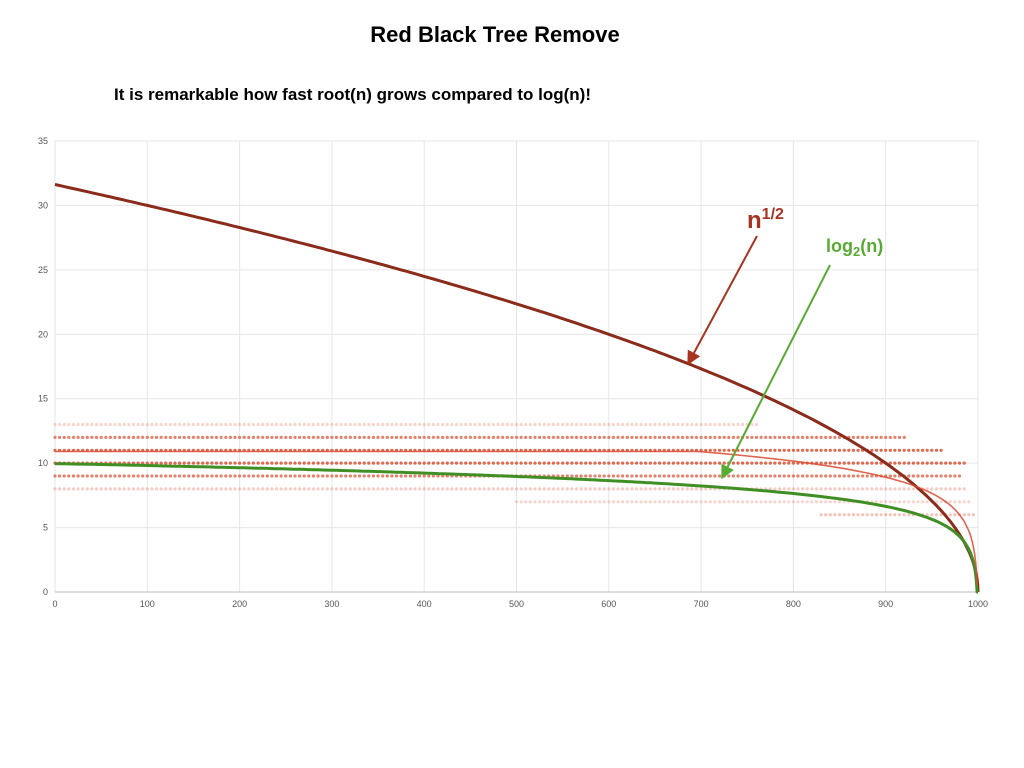 The image size is (1024, 768). I want to click on y-tick-label: 25, so click(43, 270).